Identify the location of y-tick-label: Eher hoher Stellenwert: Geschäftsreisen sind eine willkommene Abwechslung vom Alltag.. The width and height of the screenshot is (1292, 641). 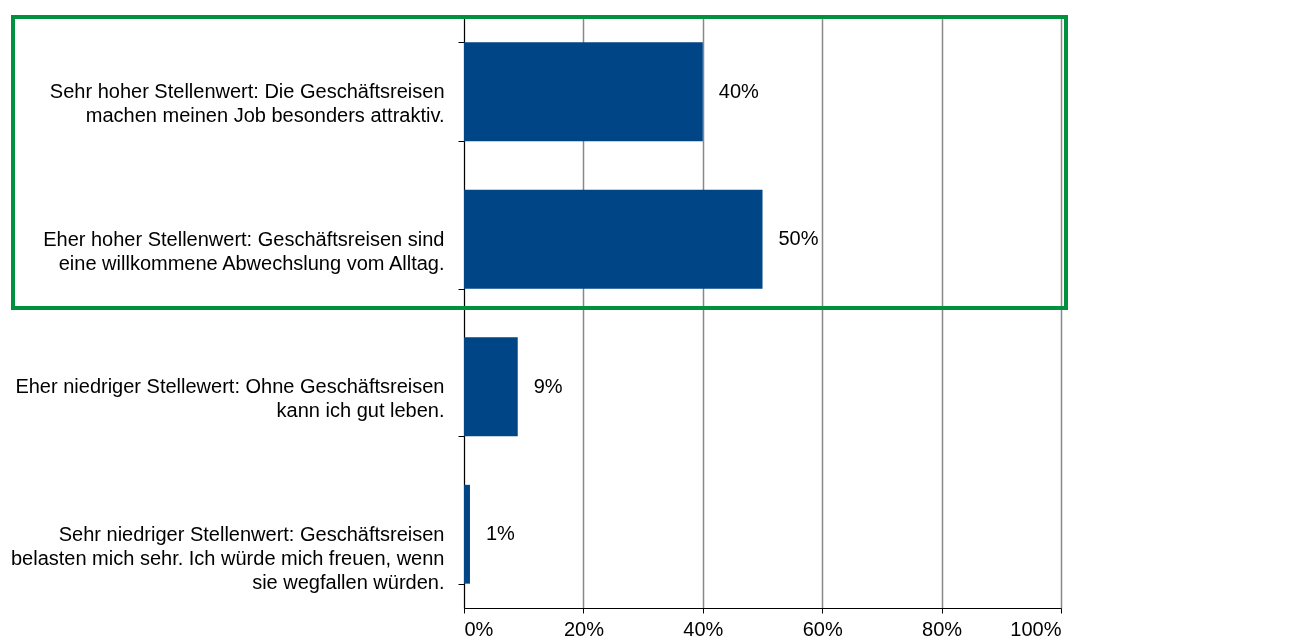
(244, 250).